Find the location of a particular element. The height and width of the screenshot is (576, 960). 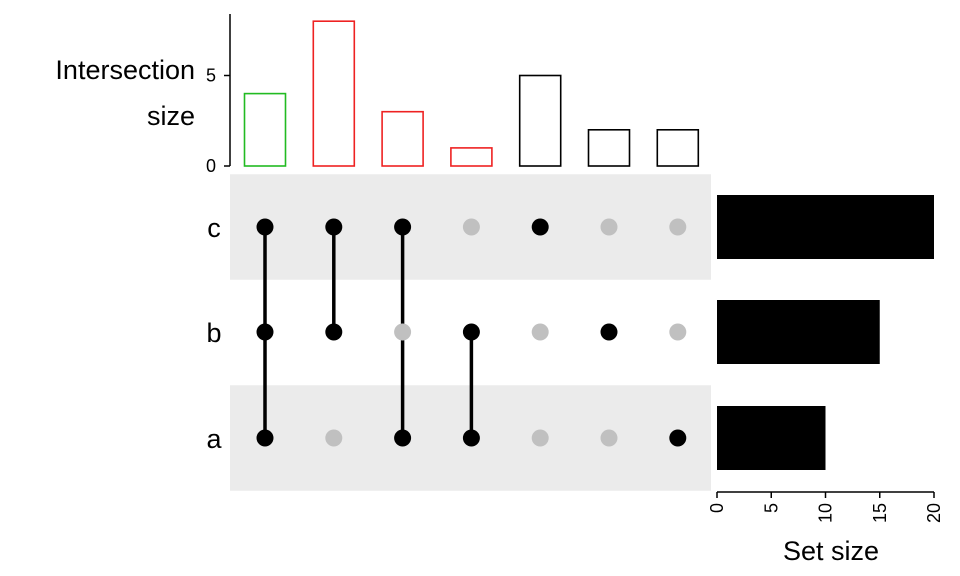

set-size-bar-b is located at coordinates (798, 332).